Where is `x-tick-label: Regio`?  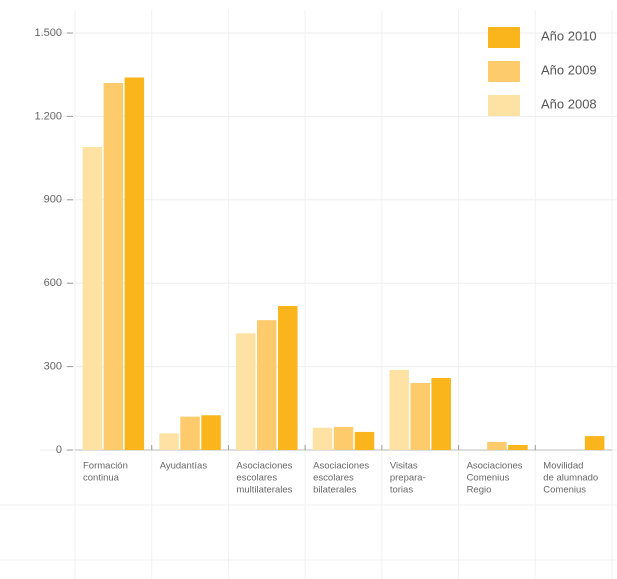
x-tick-label: Regio is located at coordinates (479, 490).